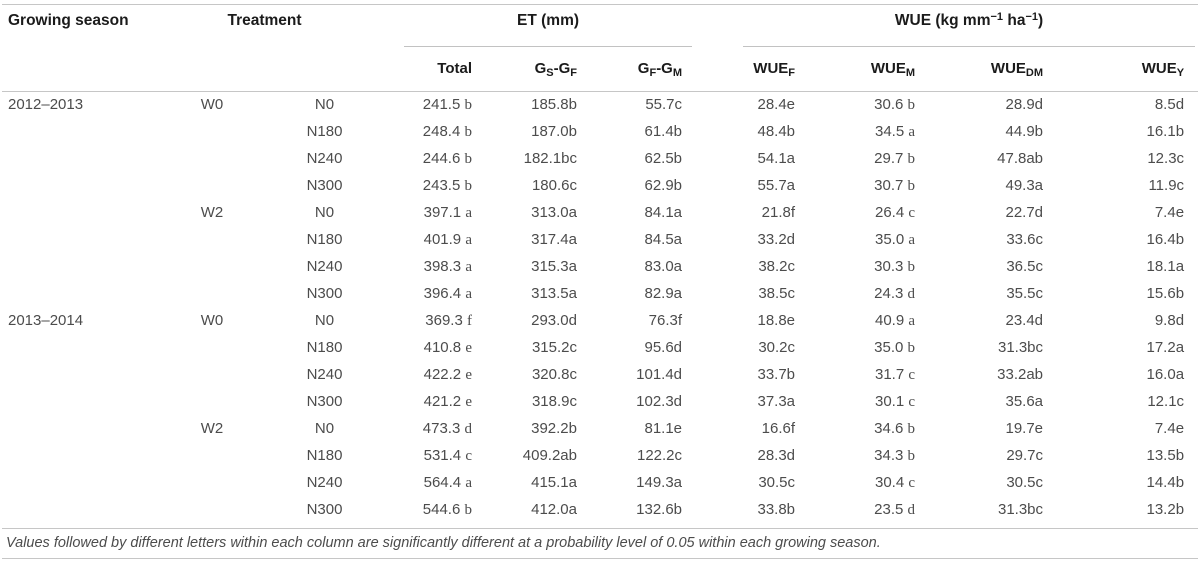  What do you see at coordinates (448, 320) in the screenshot?
I see `value-cell: 369.3 f` at bounding box center [448, 320].